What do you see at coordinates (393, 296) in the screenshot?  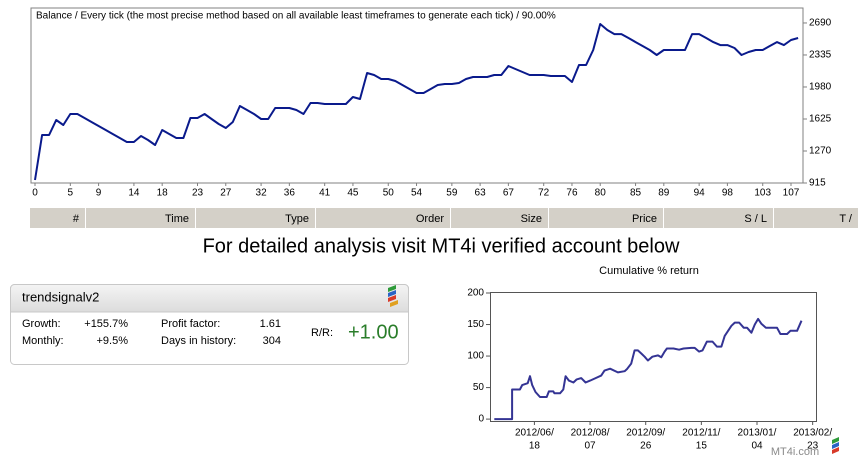 I see `logo` at bounding box center [393, 296].